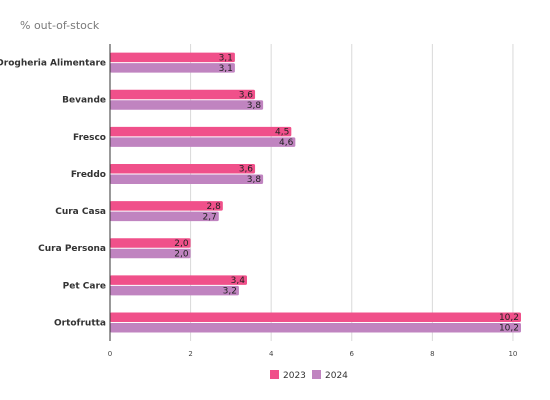 The image size is (550, 400). Describe the element at coordinates (213, 207) in the screenshot. I see `data-label: 2,8` at that location.